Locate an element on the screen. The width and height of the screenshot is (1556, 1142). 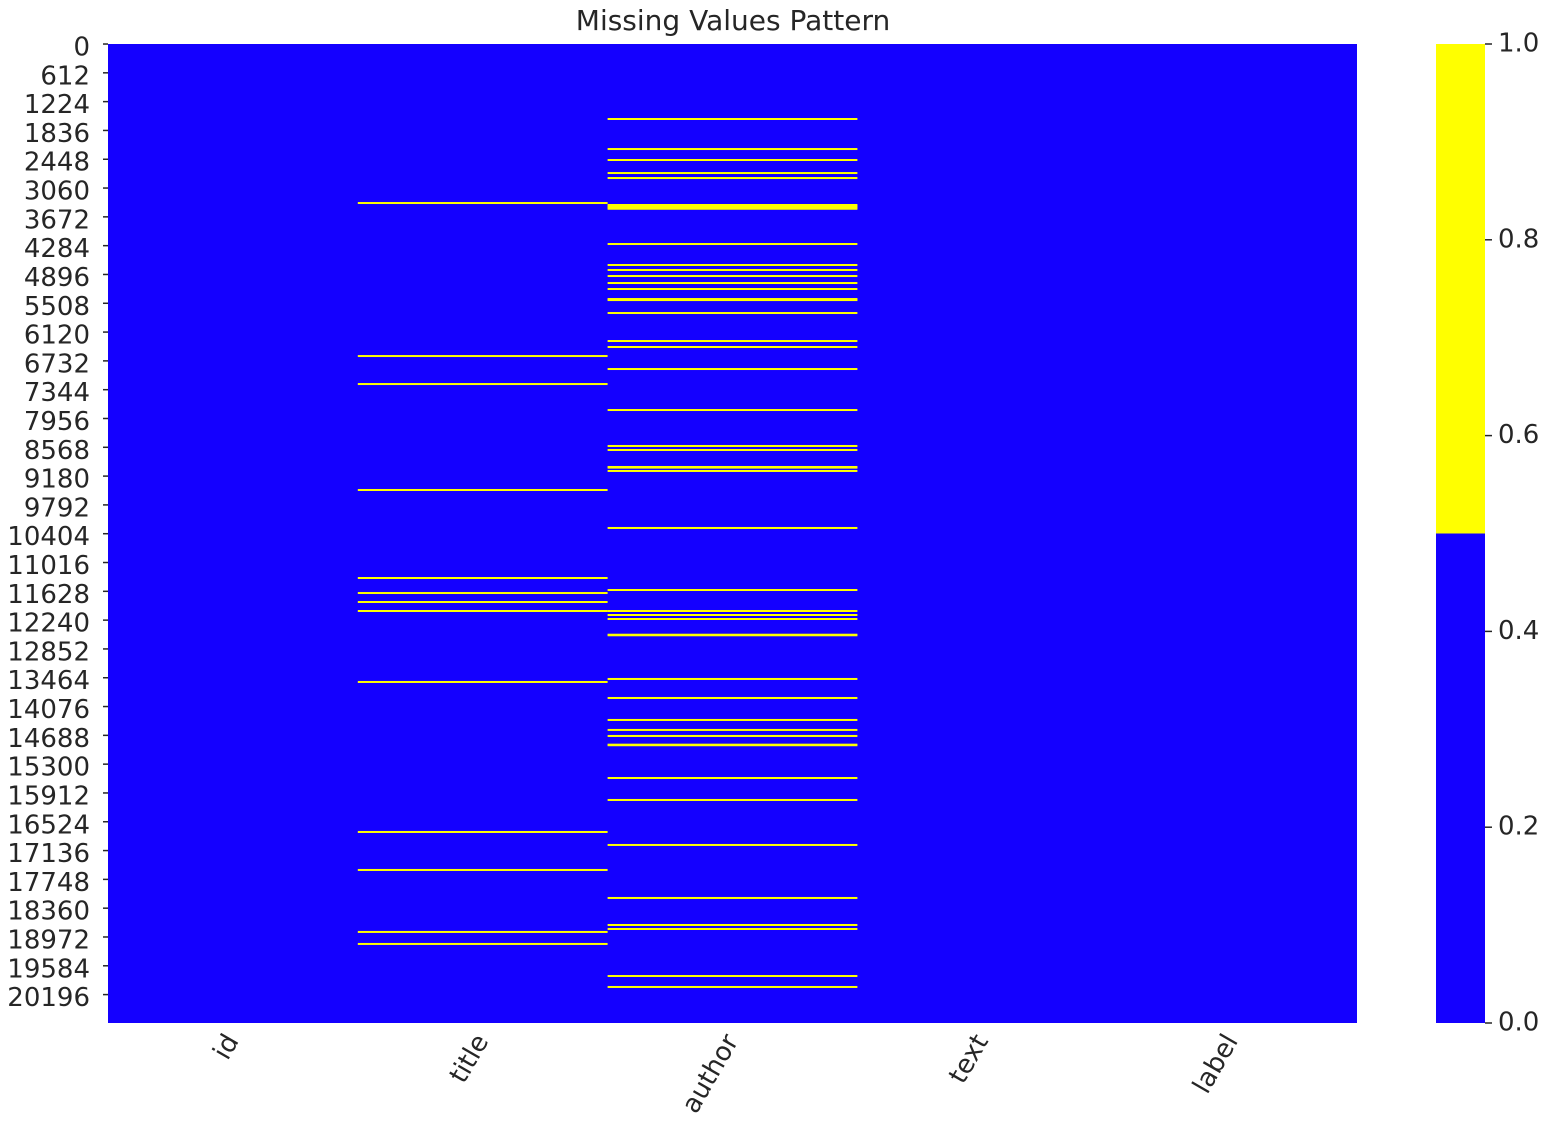
y-tick-label: 1224 is located at coordinates (57, 105).